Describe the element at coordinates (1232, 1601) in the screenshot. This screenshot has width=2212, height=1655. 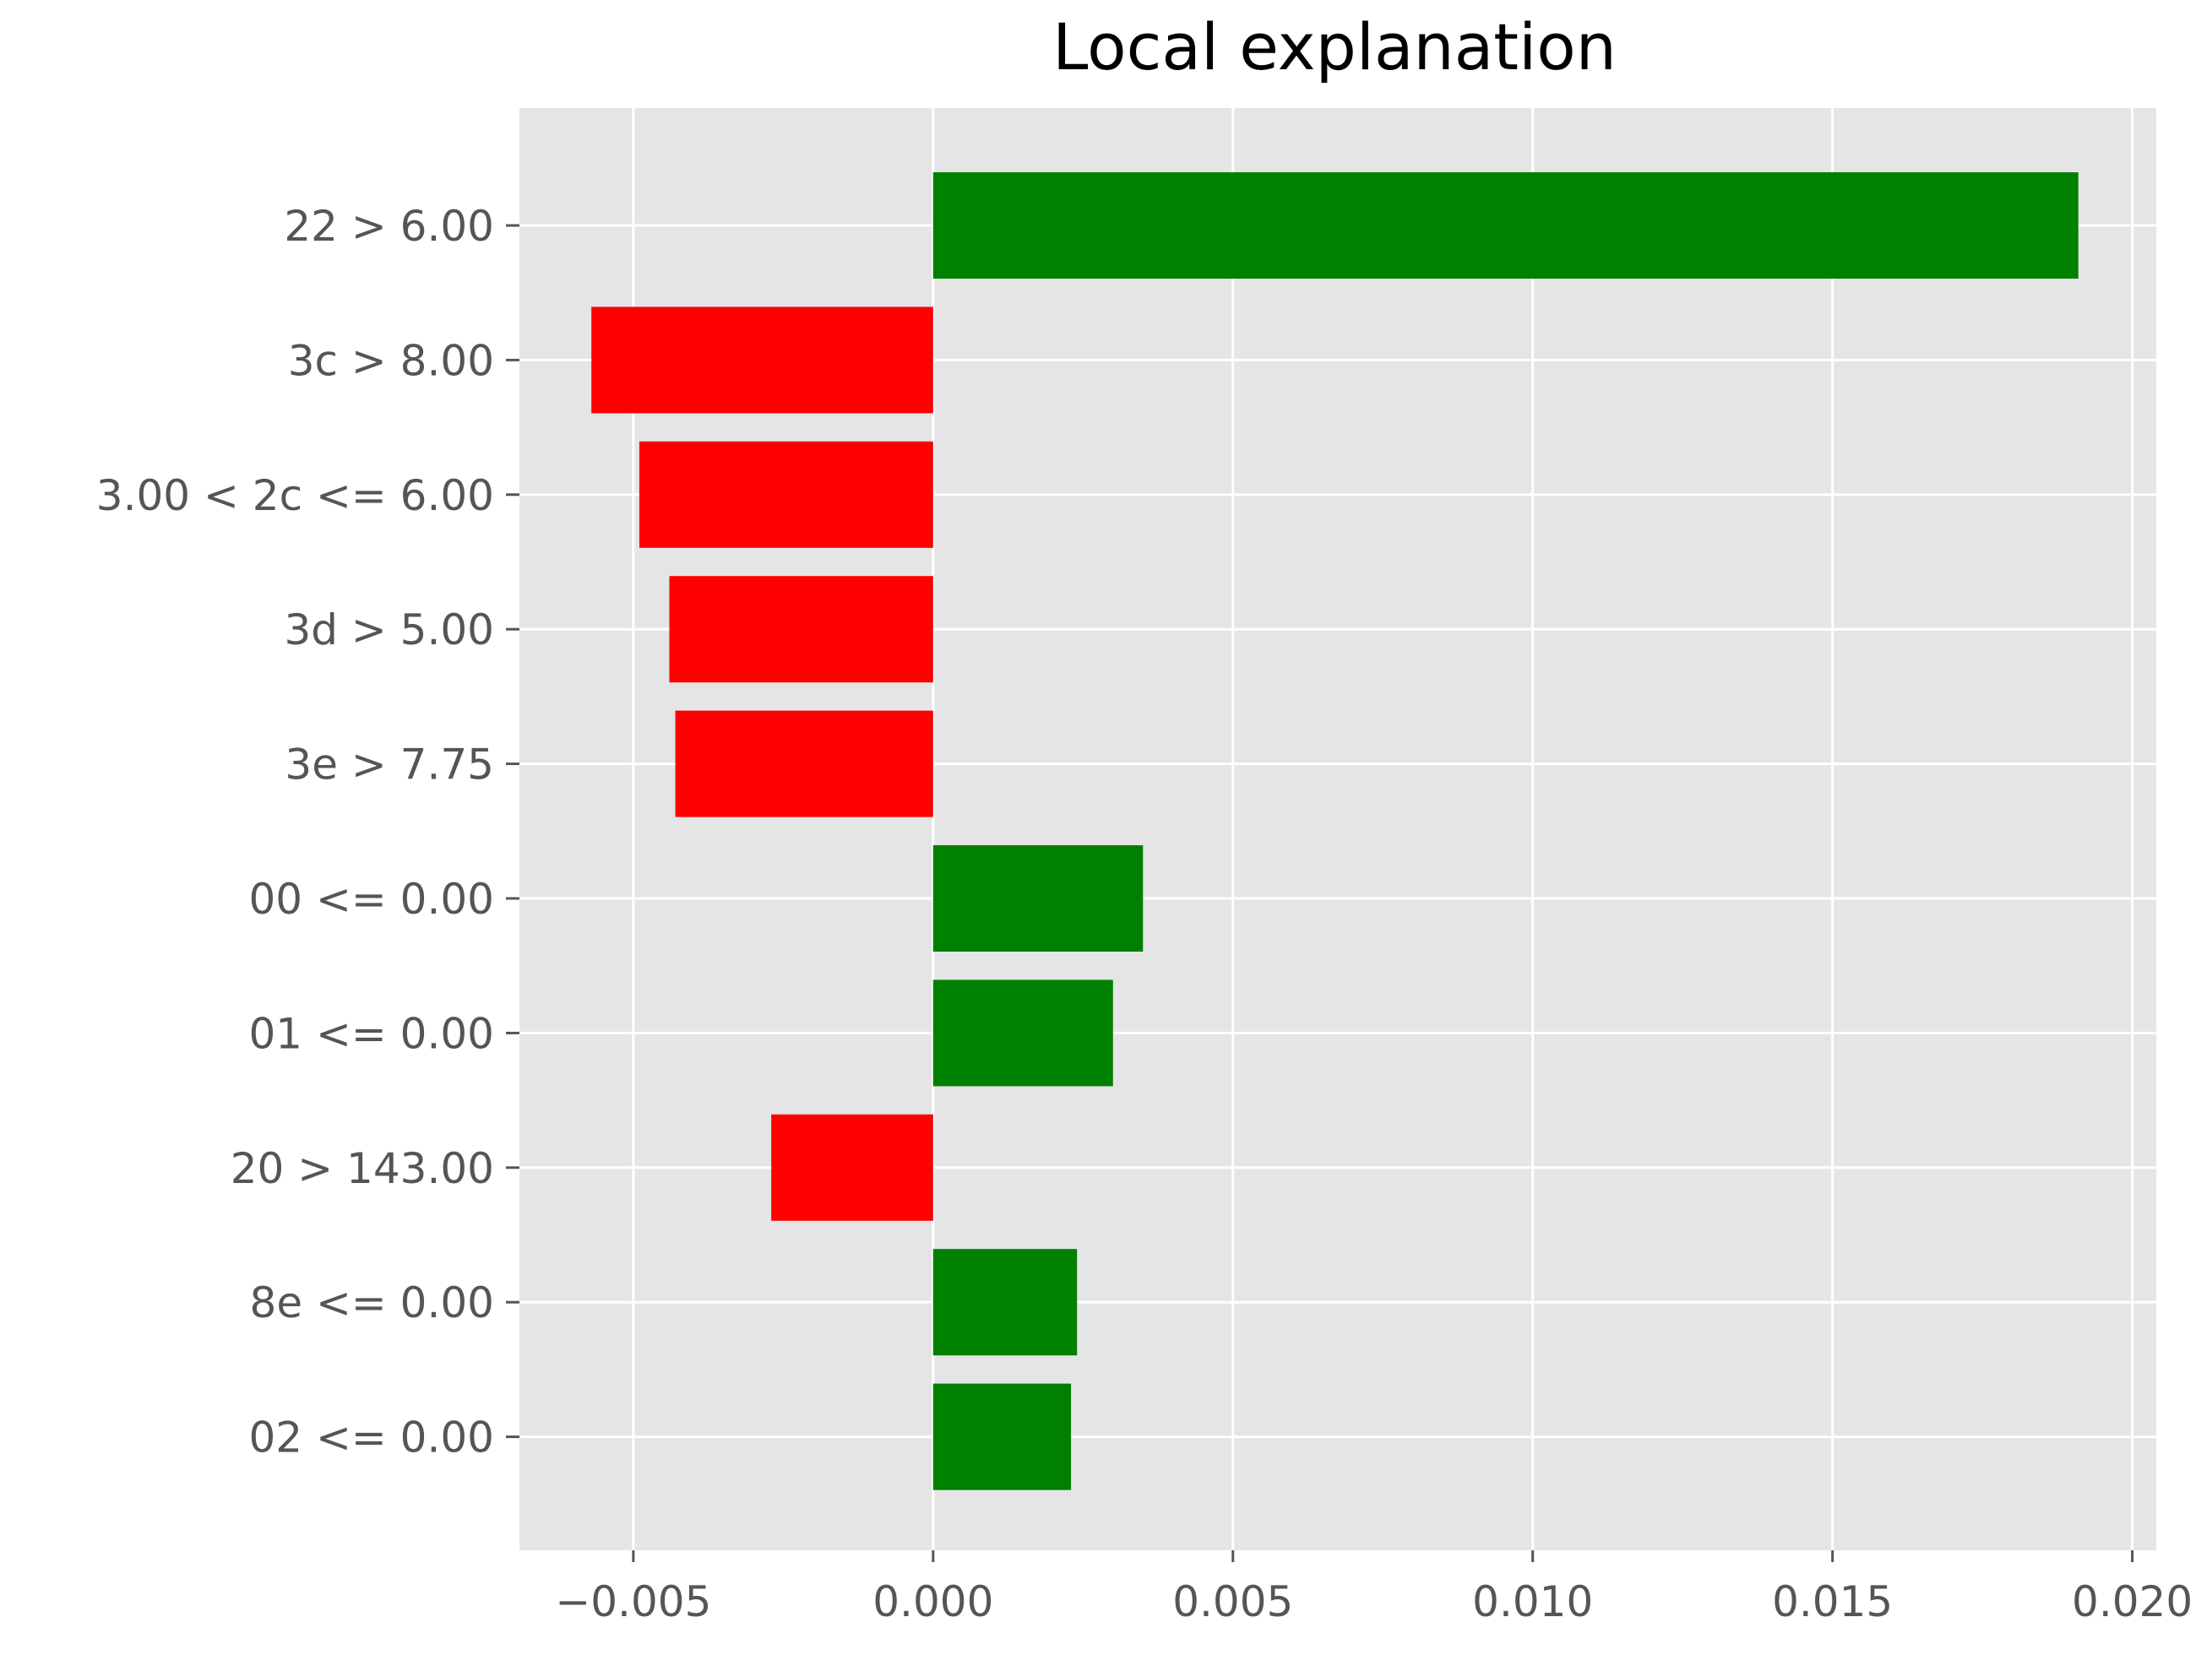
I see `x-tick-label: 0.005` at that location.